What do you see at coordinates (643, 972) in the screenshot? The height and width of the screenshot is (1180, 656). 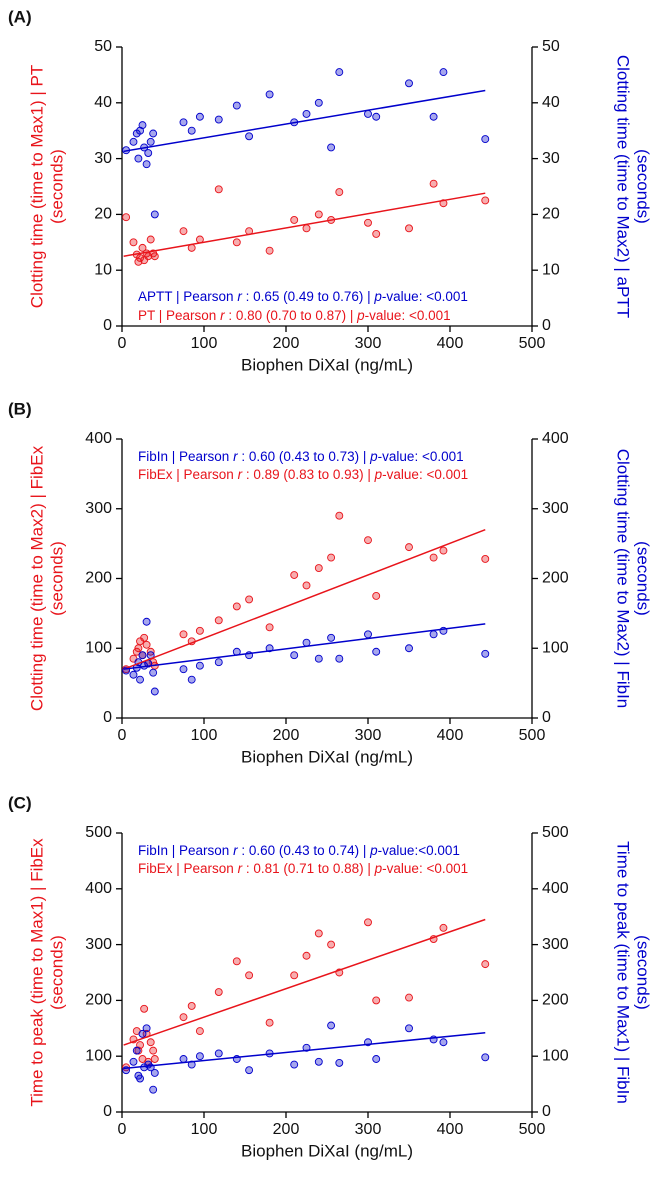 I see `y2-axis-label: (seconds)` at bounding box center [643, 972].